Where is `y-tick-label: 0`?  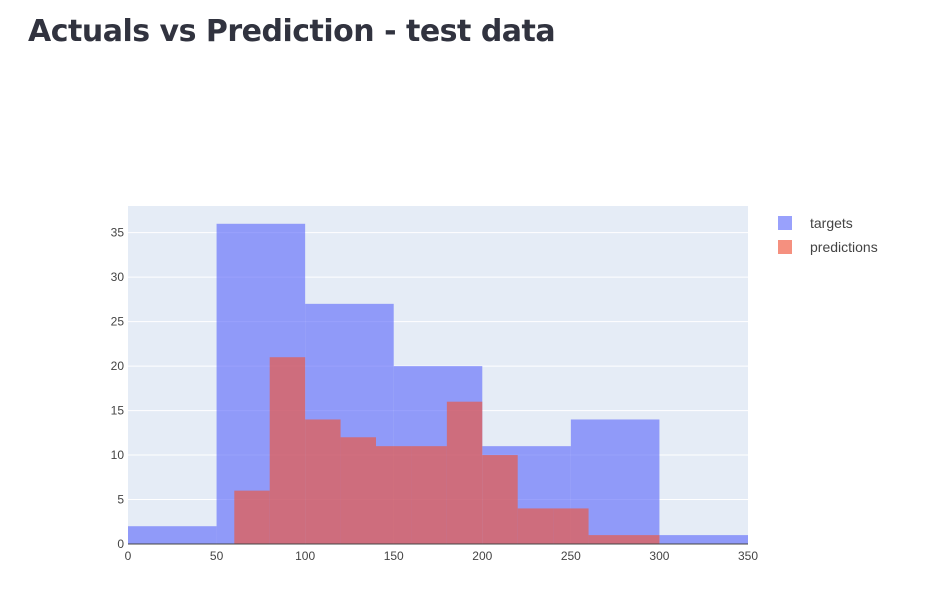
y-tick-label: 0 is located at coordinates (120, 544).